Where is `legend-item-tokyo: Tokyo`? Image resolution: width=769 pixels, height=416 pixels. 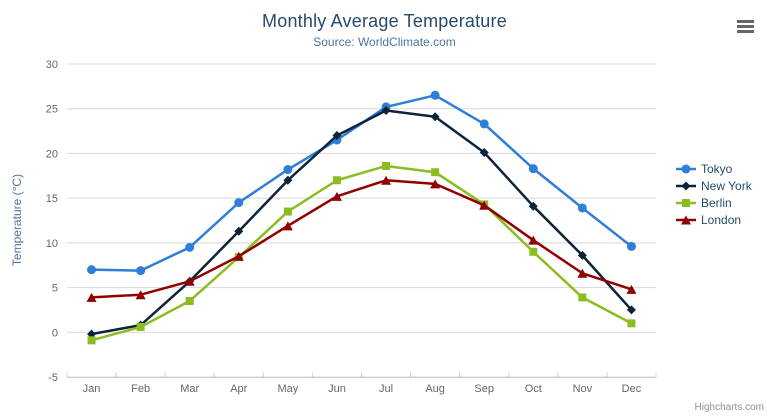 legend-item-tokyo: Tokyo is located at coordinates (714, 169).